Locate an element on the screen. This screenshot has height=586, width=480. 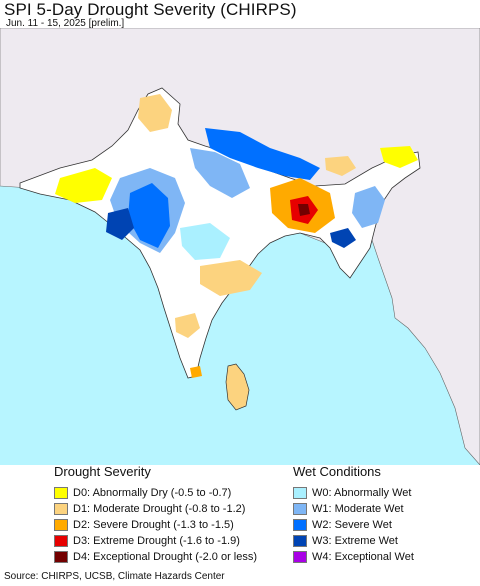
wet-zone-gujarat is located at coordinates (120, 224).